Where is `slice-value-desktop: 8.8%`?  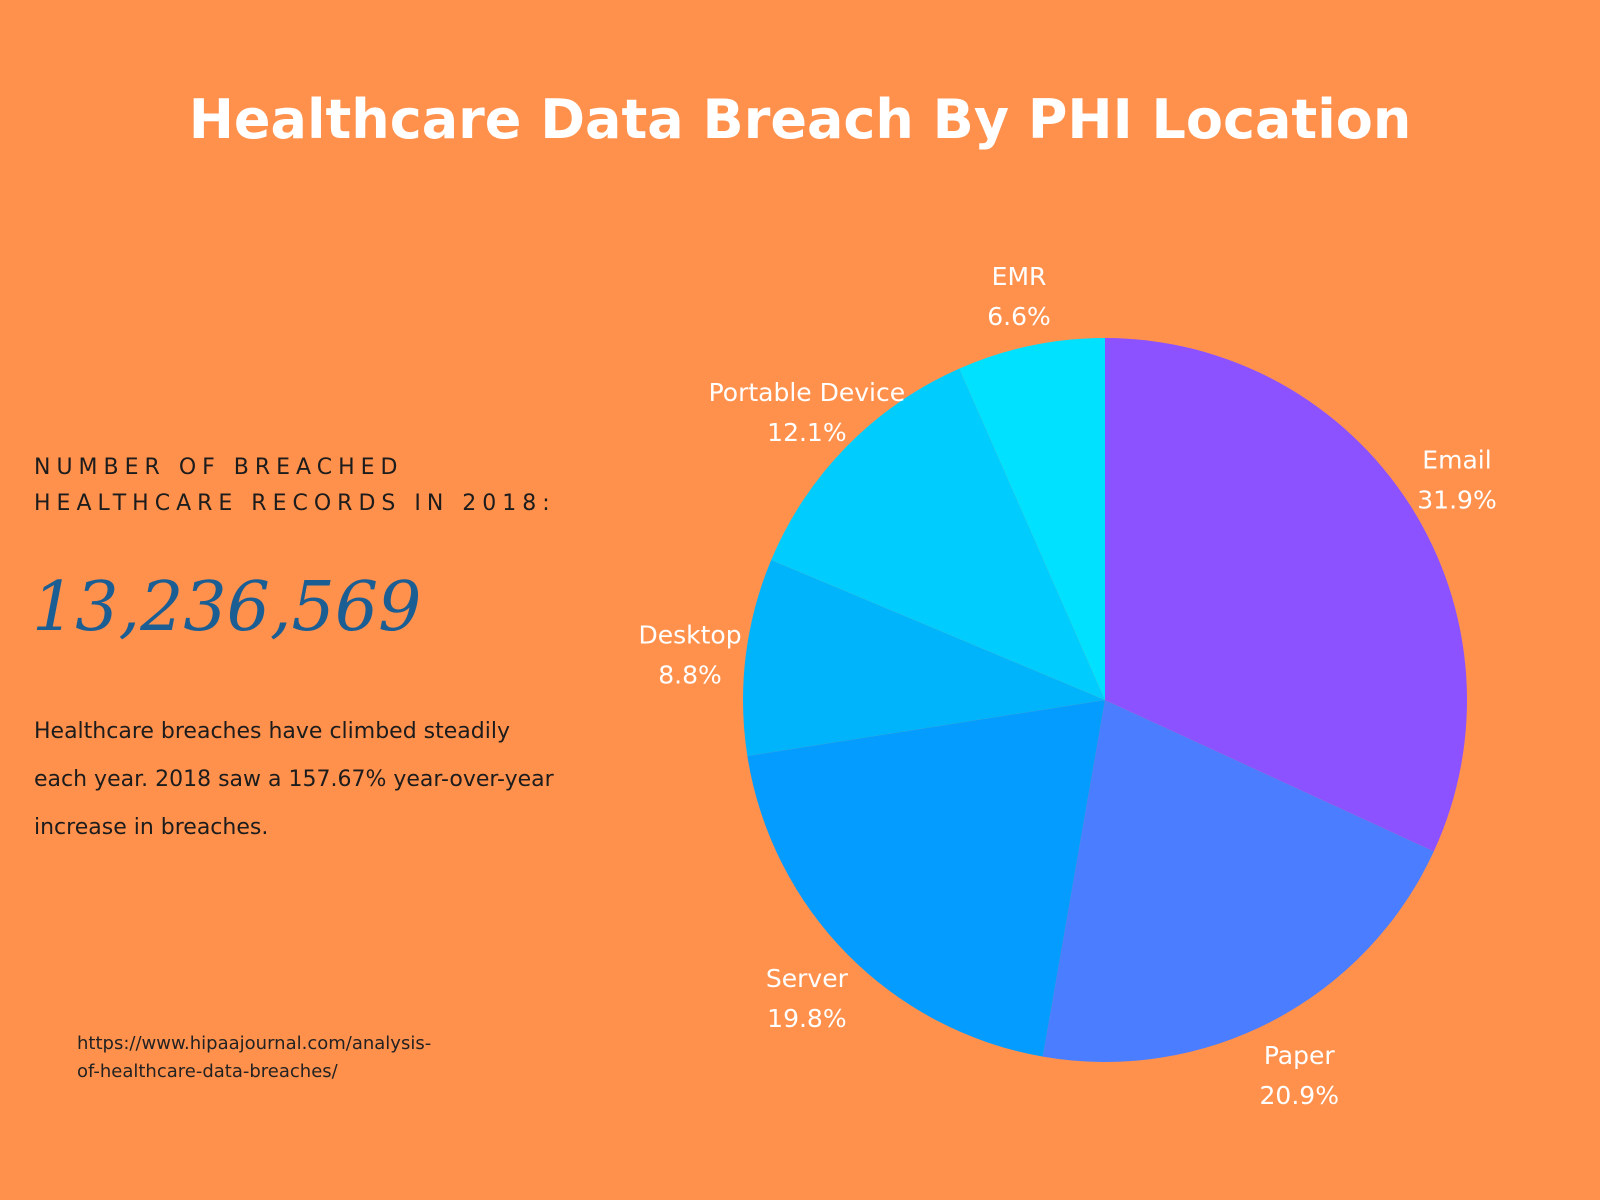
slice-value-desktop: 8.8% is located at coordinates (690, 675).